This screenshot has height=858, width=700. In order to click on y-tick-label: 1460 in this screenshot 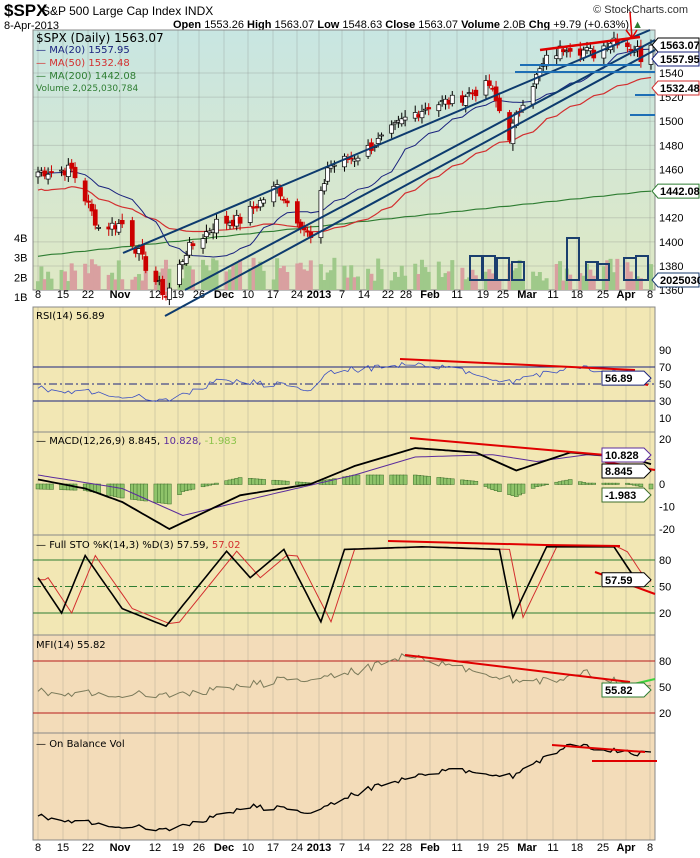, I will do `click(671, 170)`.